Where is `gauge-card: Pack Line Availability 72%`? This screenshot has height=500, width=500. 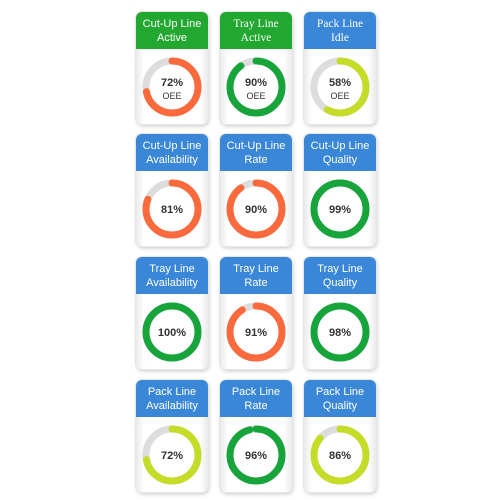 gauge-card: Pack Line Availability 72% is located at coordinates (172, 436).